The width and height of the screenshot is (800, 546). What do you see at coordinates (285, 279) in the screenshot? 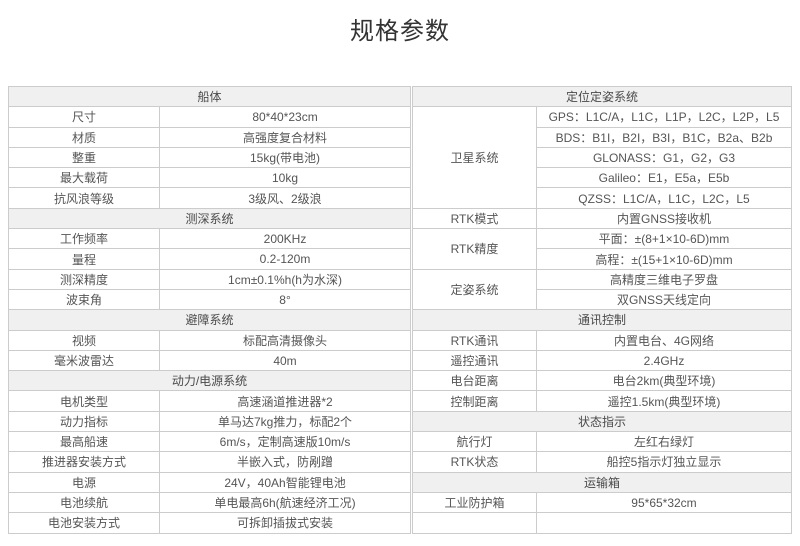
I see `spec-value: 1cm±0.1%h(h为水深)` at bounding box center [285, 279].